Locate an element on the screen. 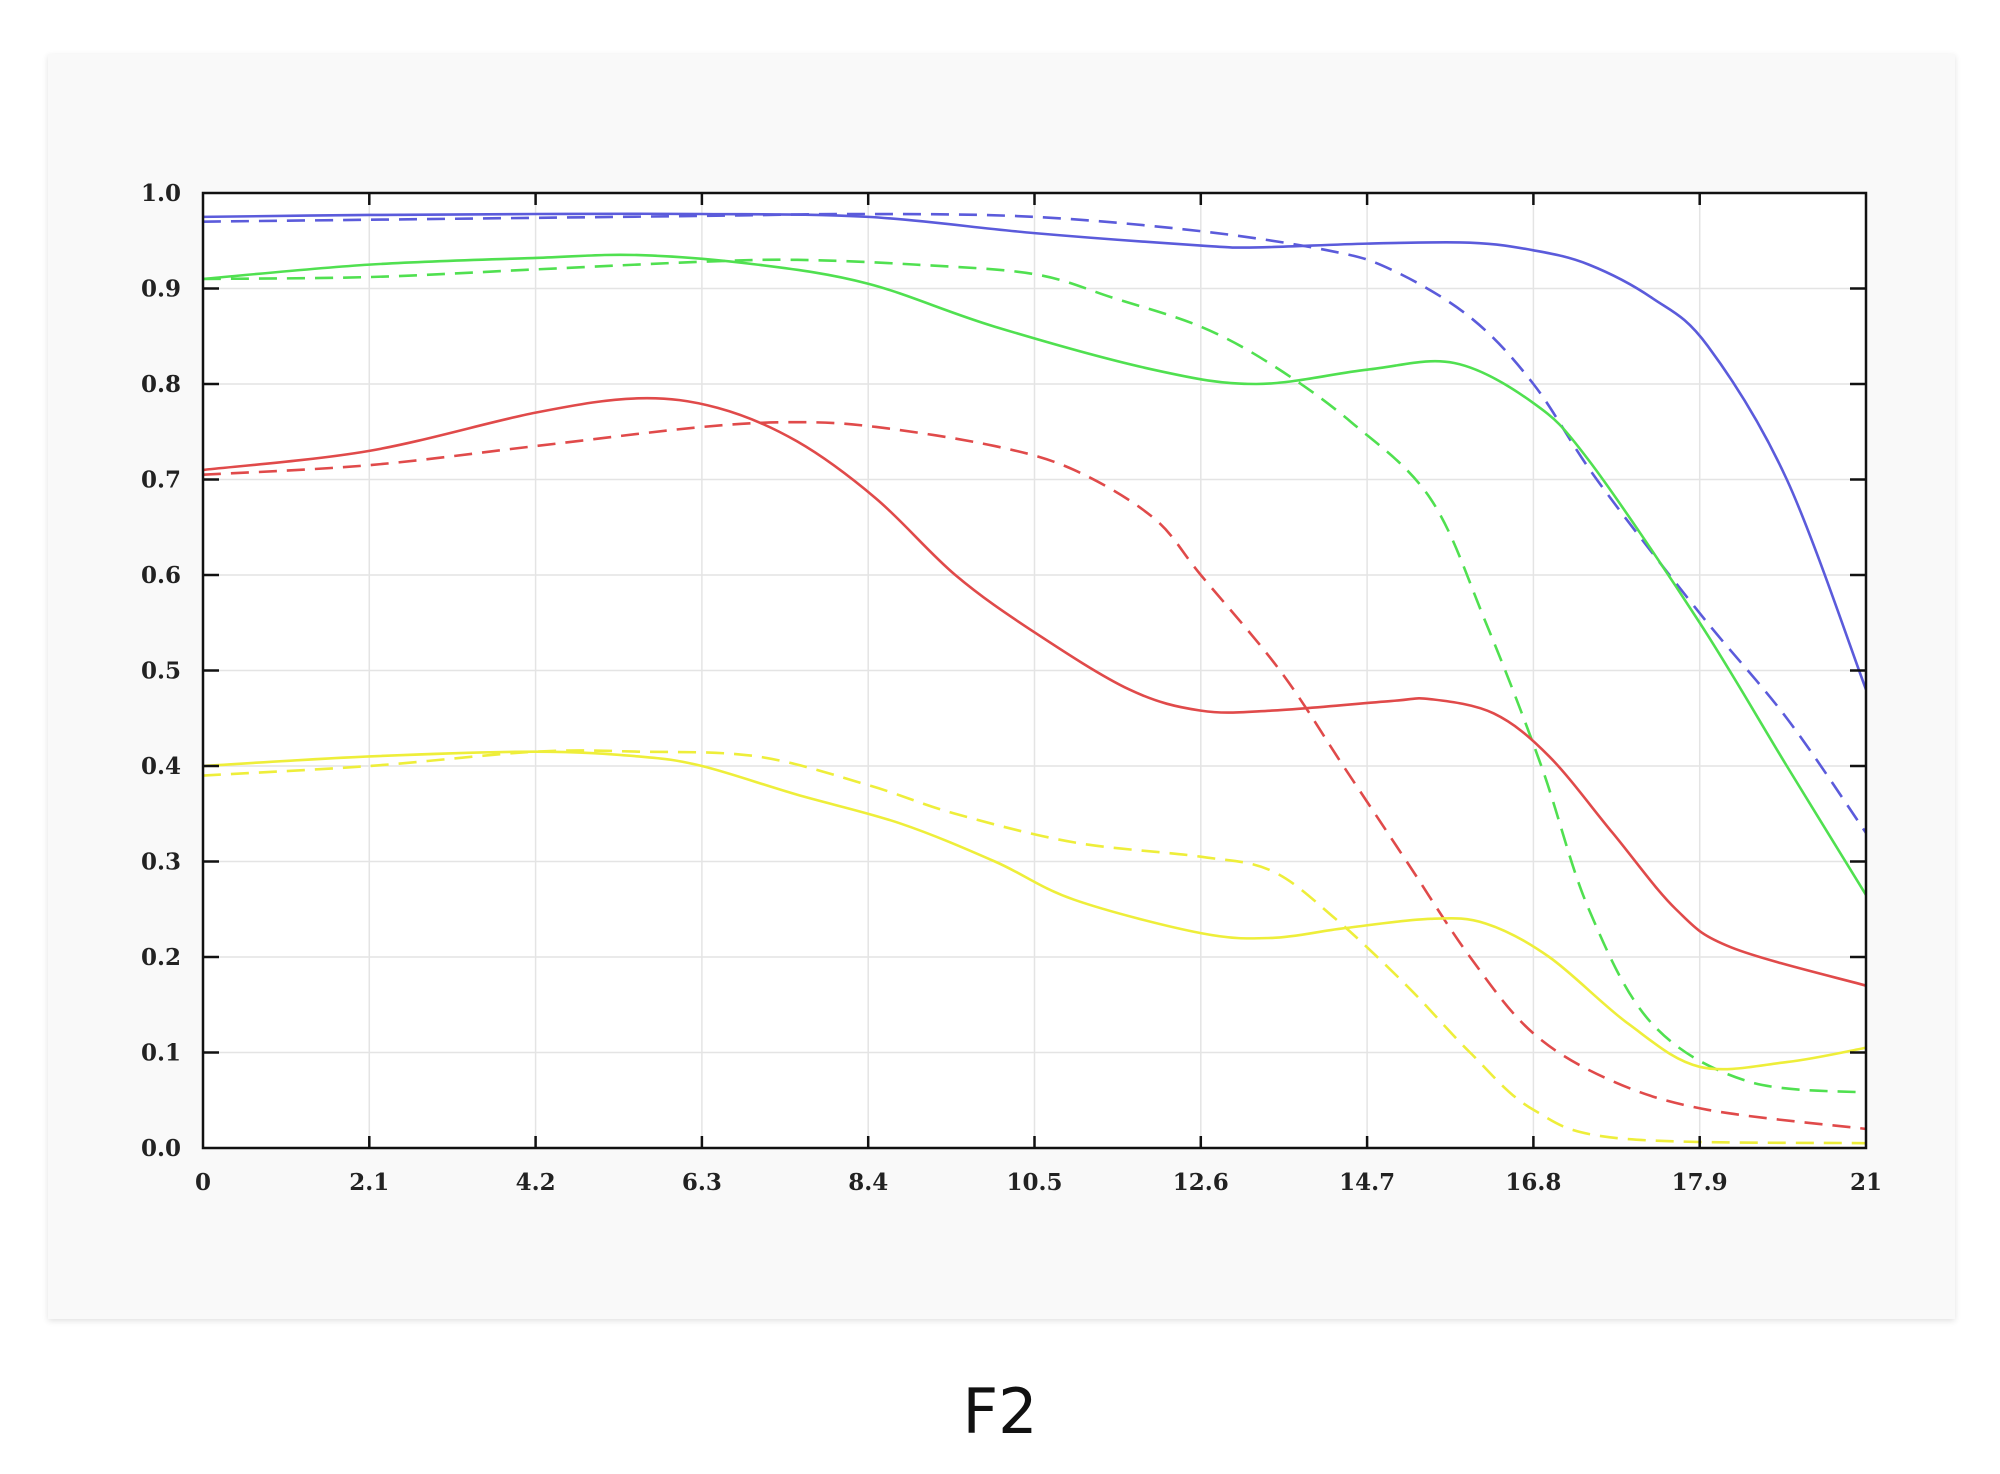 This screenshot has width=2000, height=1474. figure-caption: F2 is located at coordinates (1000, 1411).